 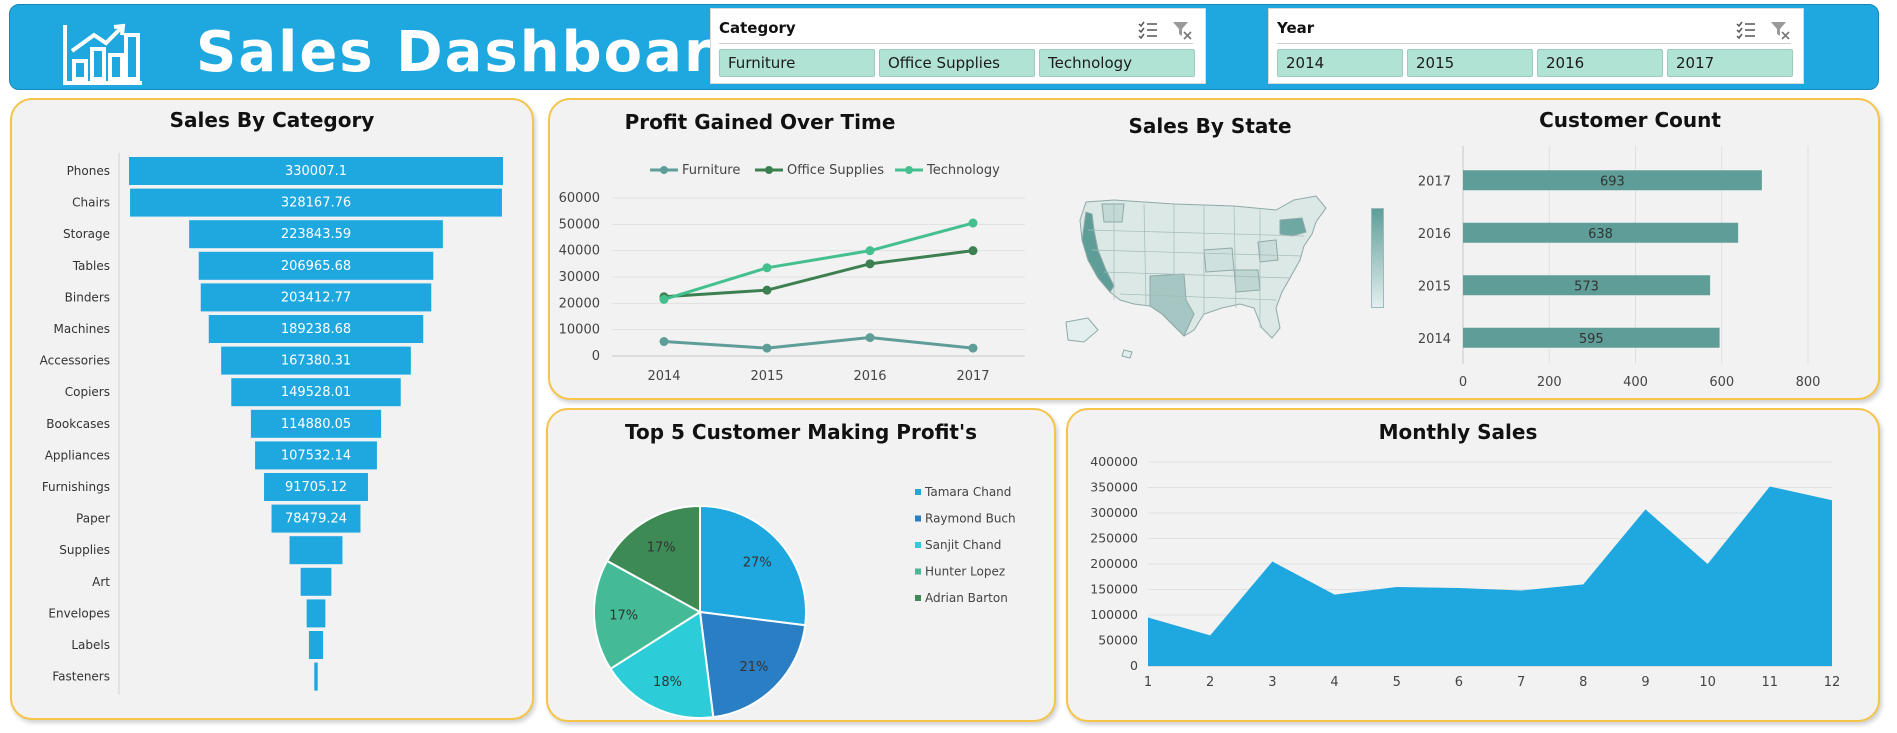 I want to click on profit-ytick-label: 0, so click(x=596, y=356).